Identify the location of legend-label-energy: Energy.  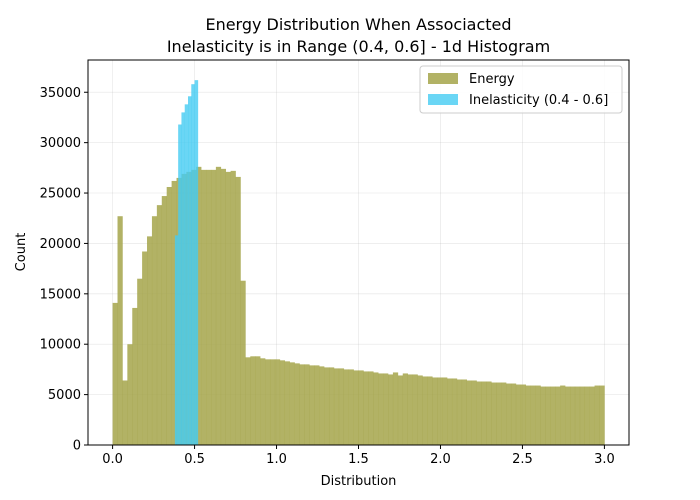
(492, 79).